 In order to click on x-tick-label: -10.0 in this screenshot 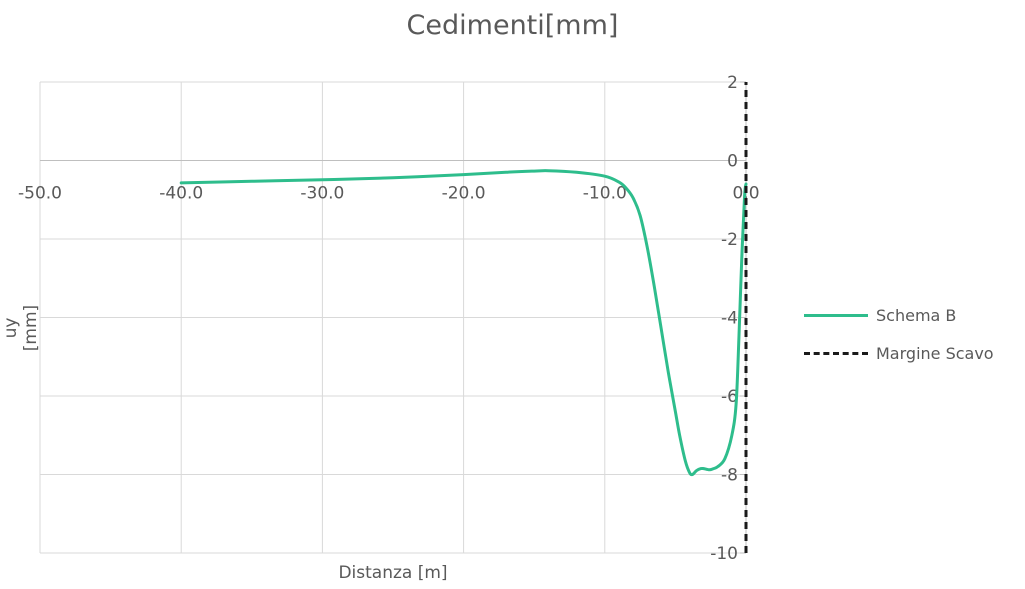, I will do `click(605, 194)`.